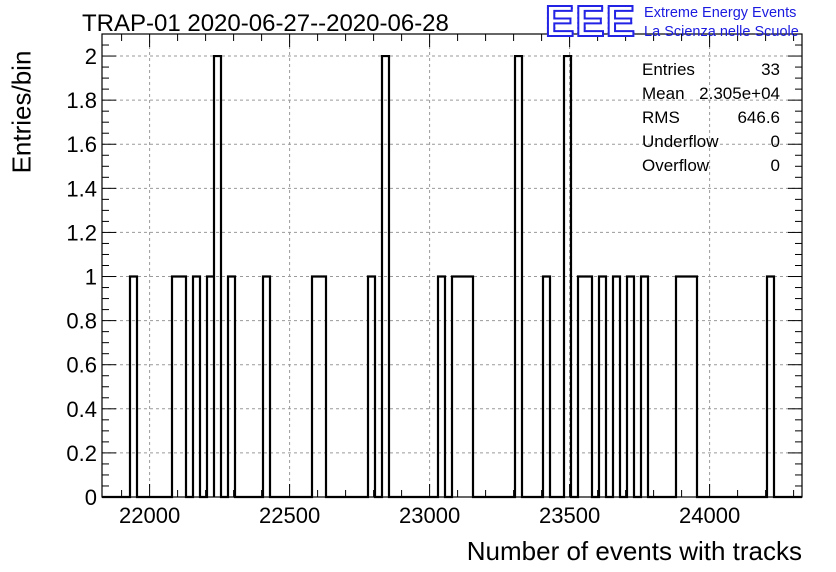  Describe the element at coordinates (81, 365) in the screenshot. I see `y-tick-label: 0.6` at that location.